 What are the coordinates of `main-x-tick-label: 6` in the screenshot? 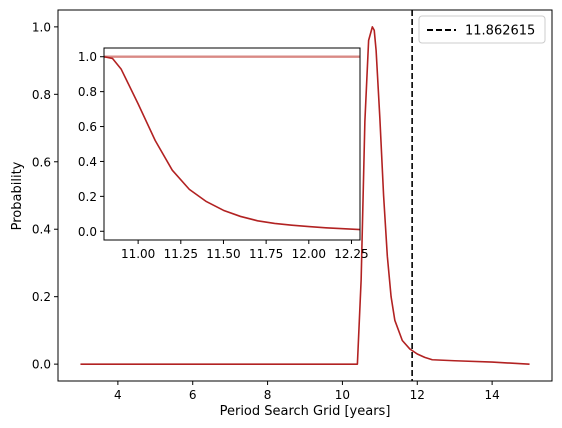 It's located at (193, 395).